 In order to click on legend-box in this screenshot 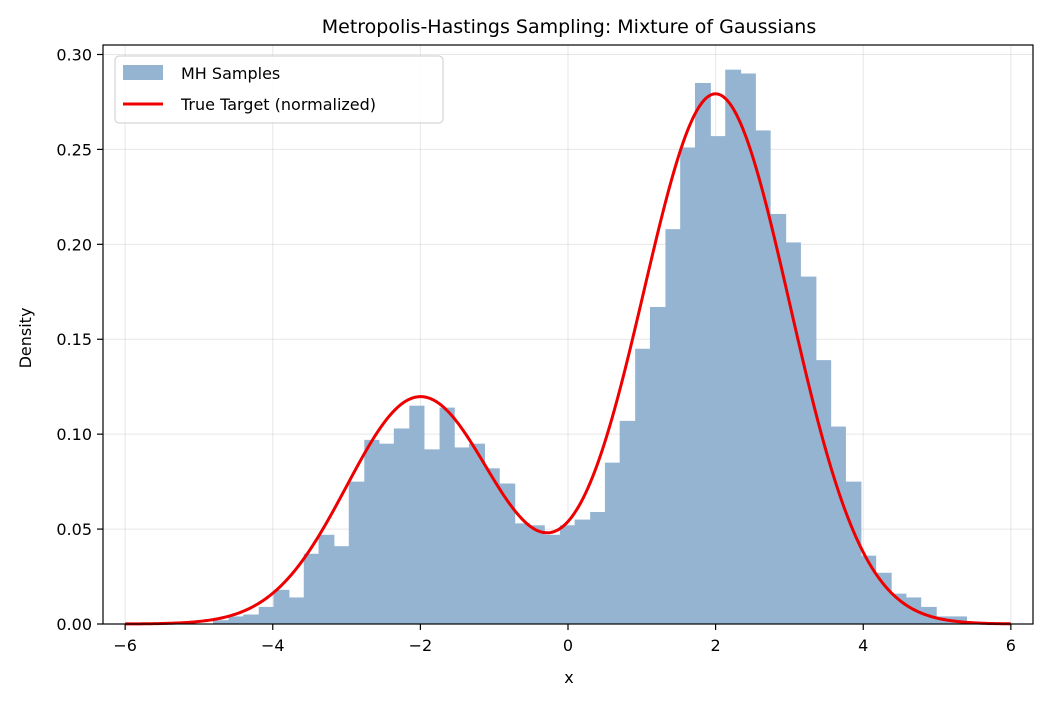, I will do `click(279, 89)`.